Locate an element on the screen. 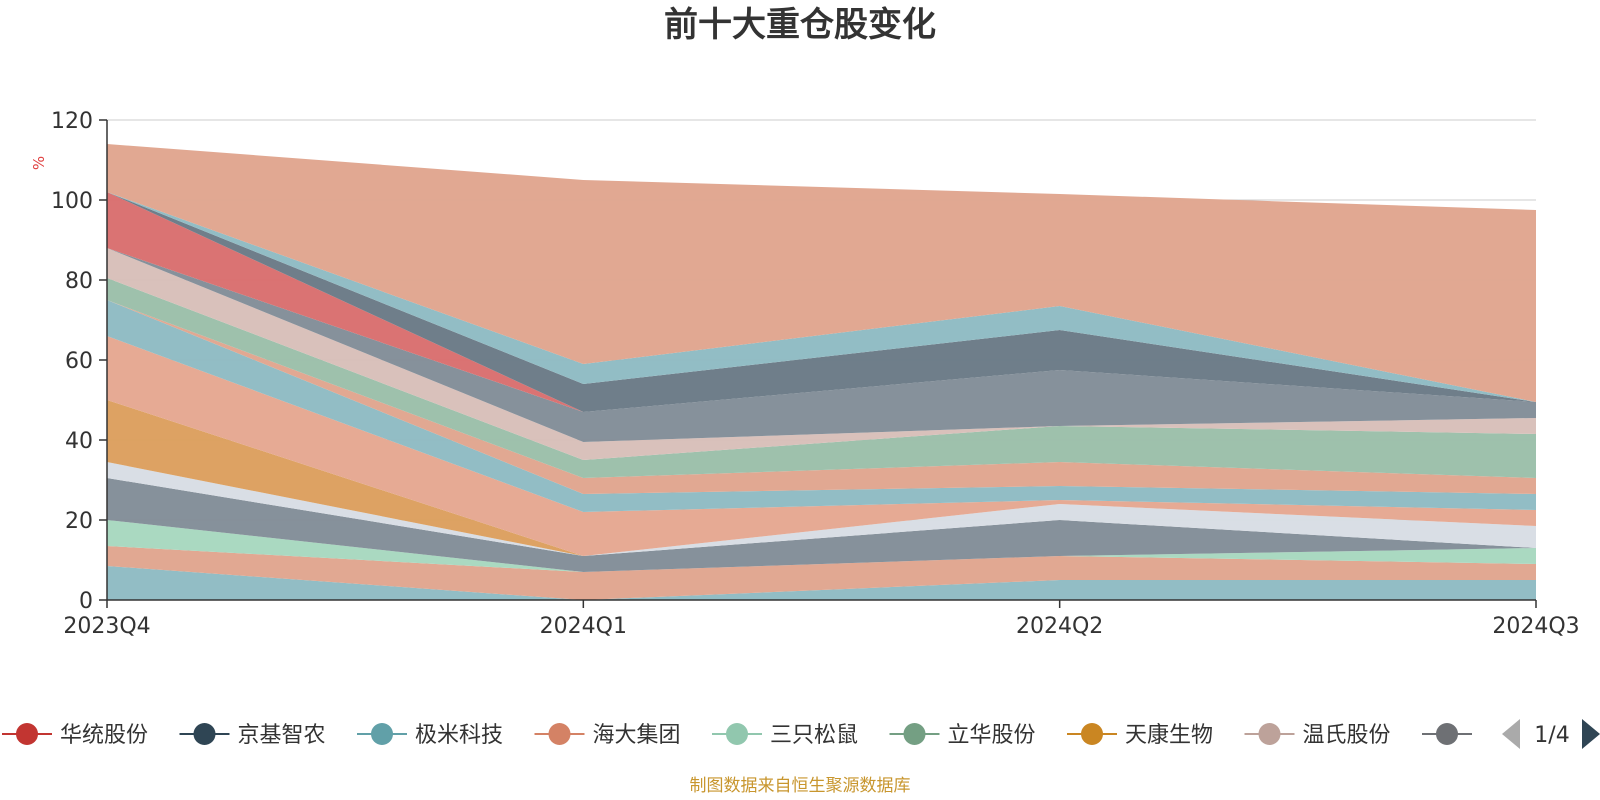 This screenshot has height=800, width=1600. legend-item: 海大集团 is located at coordinates (607, 735).